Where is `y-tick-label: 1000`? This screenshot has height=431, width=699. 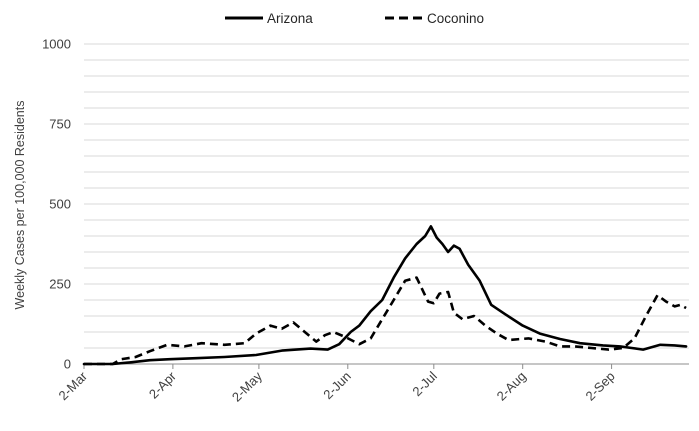
y-tick-label: 1000 is located at coordinates (56, 44).